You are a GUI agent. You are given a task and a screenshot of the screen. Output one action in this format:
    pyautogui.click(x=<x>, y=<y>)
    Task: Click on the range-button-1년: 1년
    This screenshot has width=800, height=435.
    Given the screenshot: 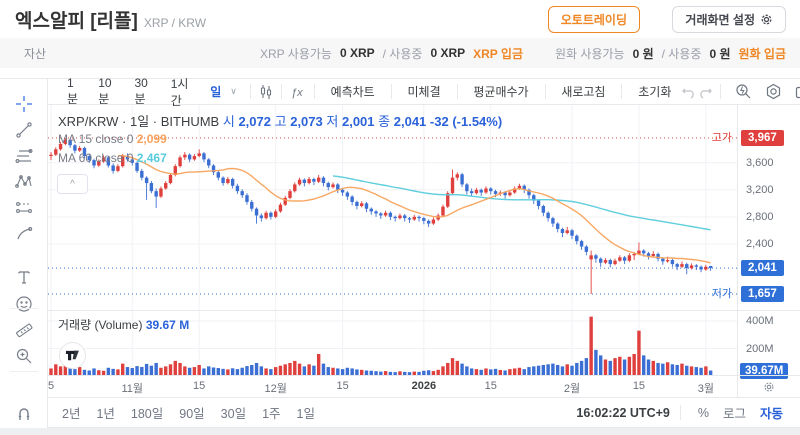 What is the action you would take?
    pyautogui.click(x=105, y=414)
    